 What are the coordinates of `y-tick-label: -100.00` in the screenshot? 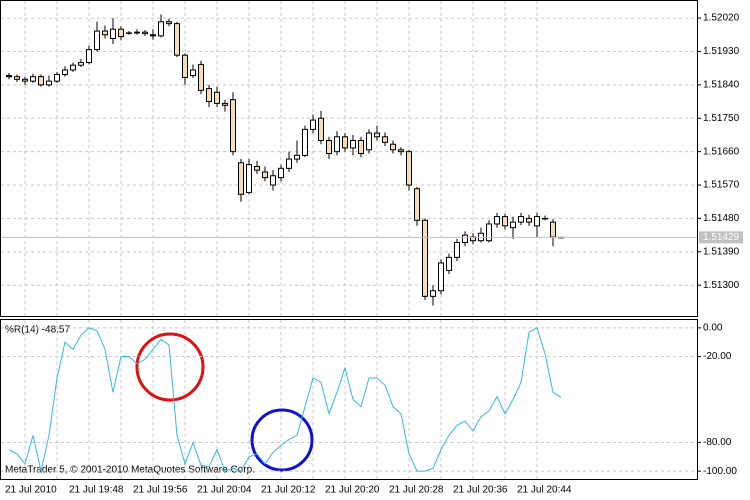 It's located at (720, 471).